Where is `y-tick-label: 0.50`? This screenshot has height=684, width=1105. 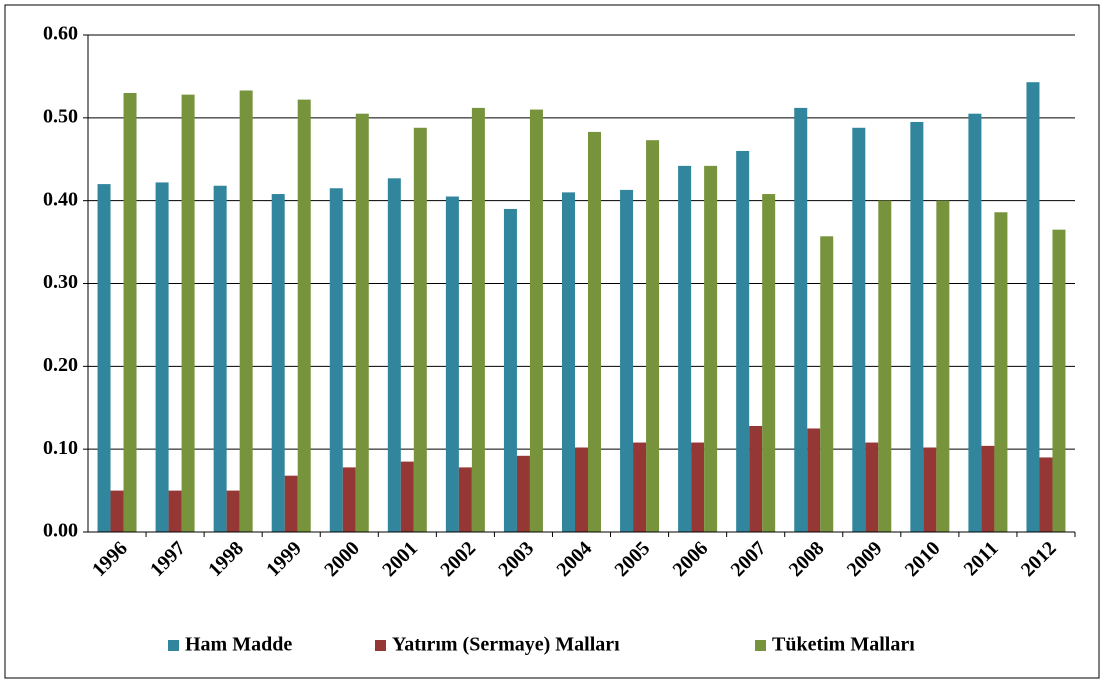 y-tick-label: 0.50 is located at coordinates (60, 116).